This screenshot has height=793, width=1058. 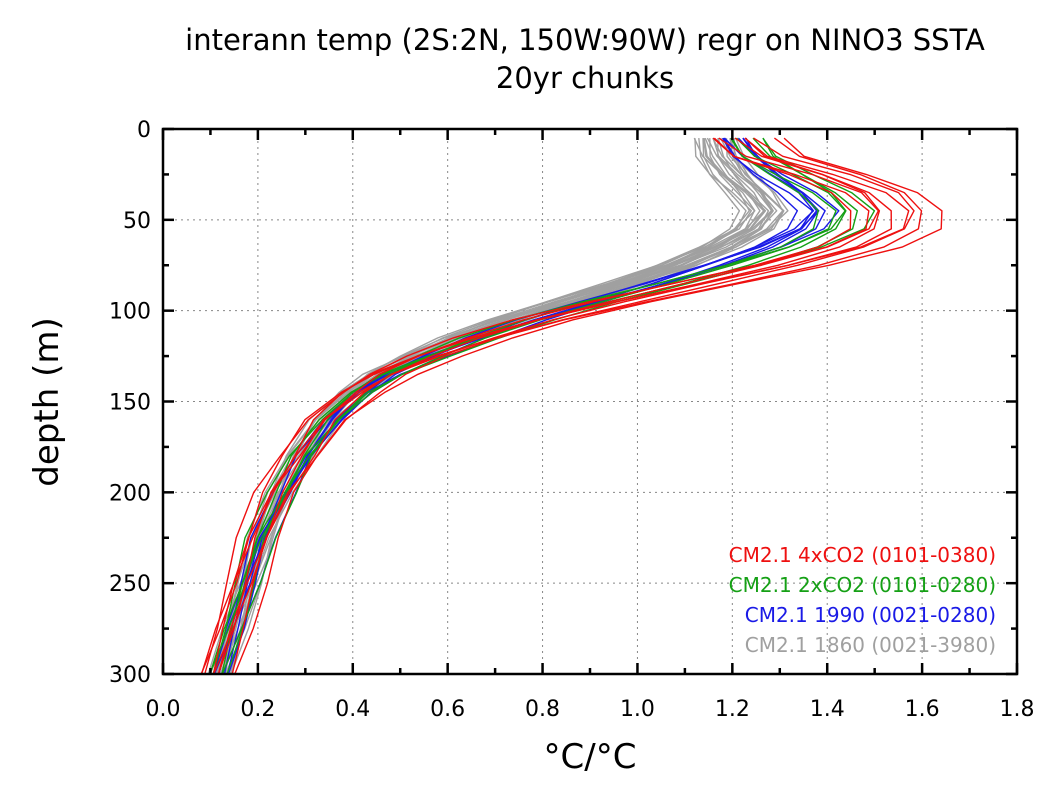 What do you see at coordinates (352, 709) in the screenshot?
I see `x-tick-label: 0.4` at bounding box center [352, 709].